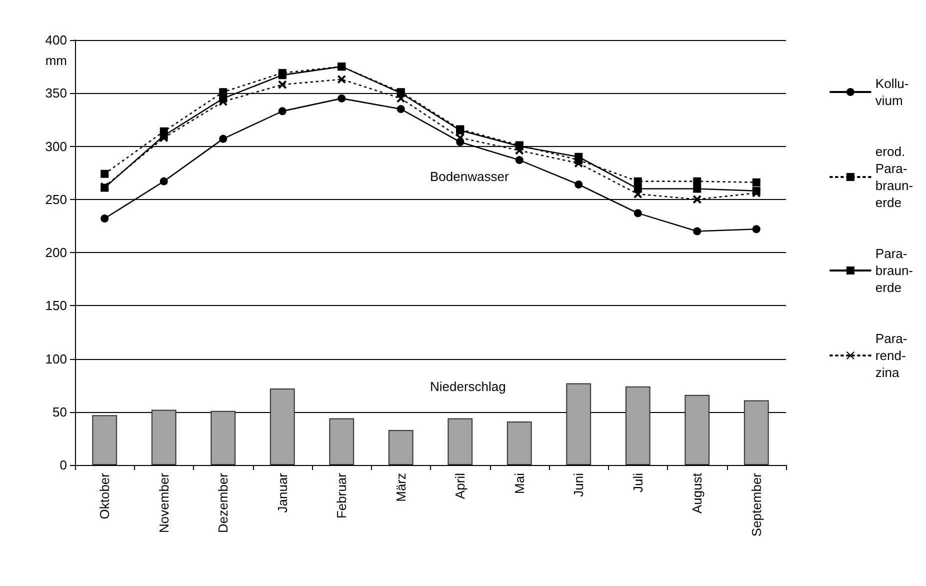 The image size is (926, 586). Describe the element at coordinates (104, 496) in the screenshot. I see `x-tick-label: Oktober` at that location.